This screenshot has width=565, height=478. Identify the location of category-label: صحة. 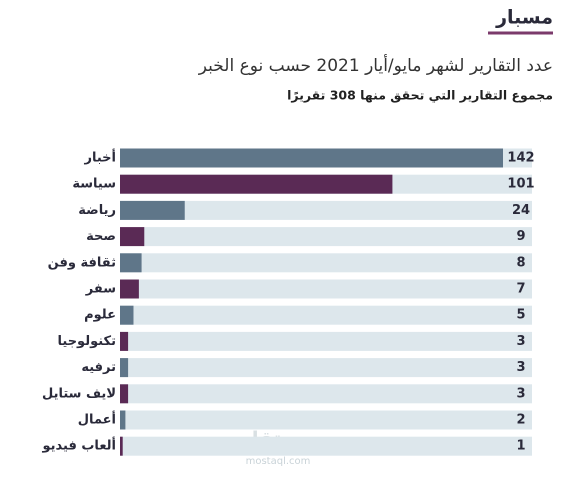
(101, 236).